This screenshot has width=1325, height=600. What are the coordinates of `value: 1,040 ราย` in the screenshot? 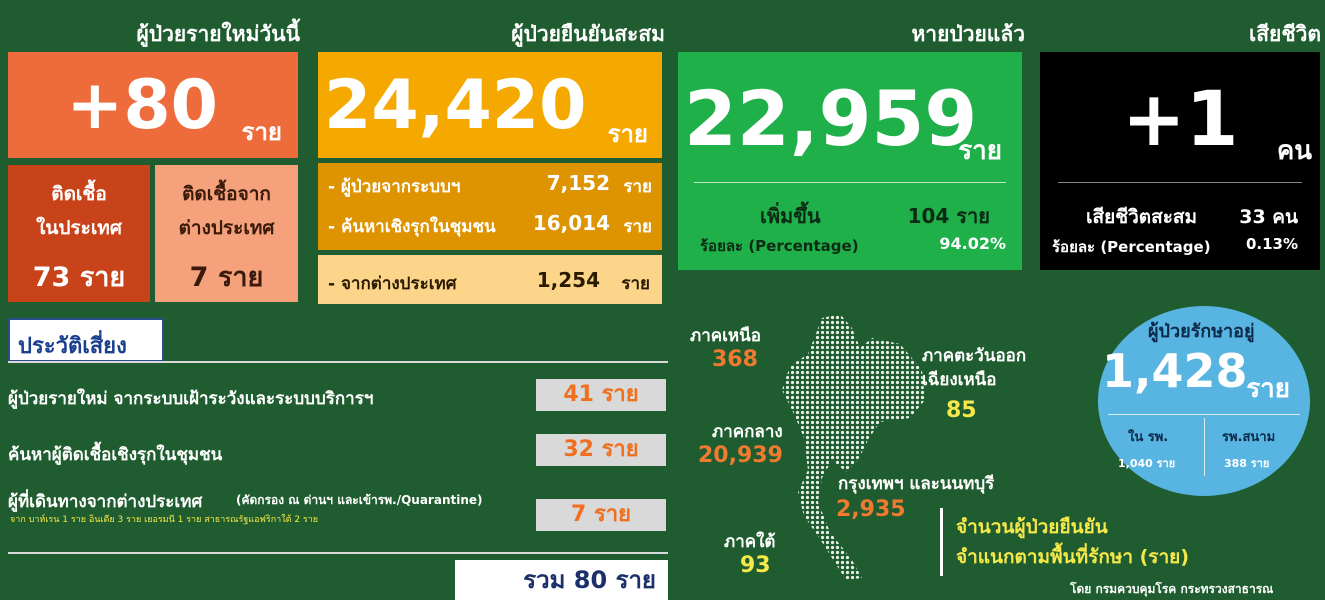 It's located at (1147, 463).